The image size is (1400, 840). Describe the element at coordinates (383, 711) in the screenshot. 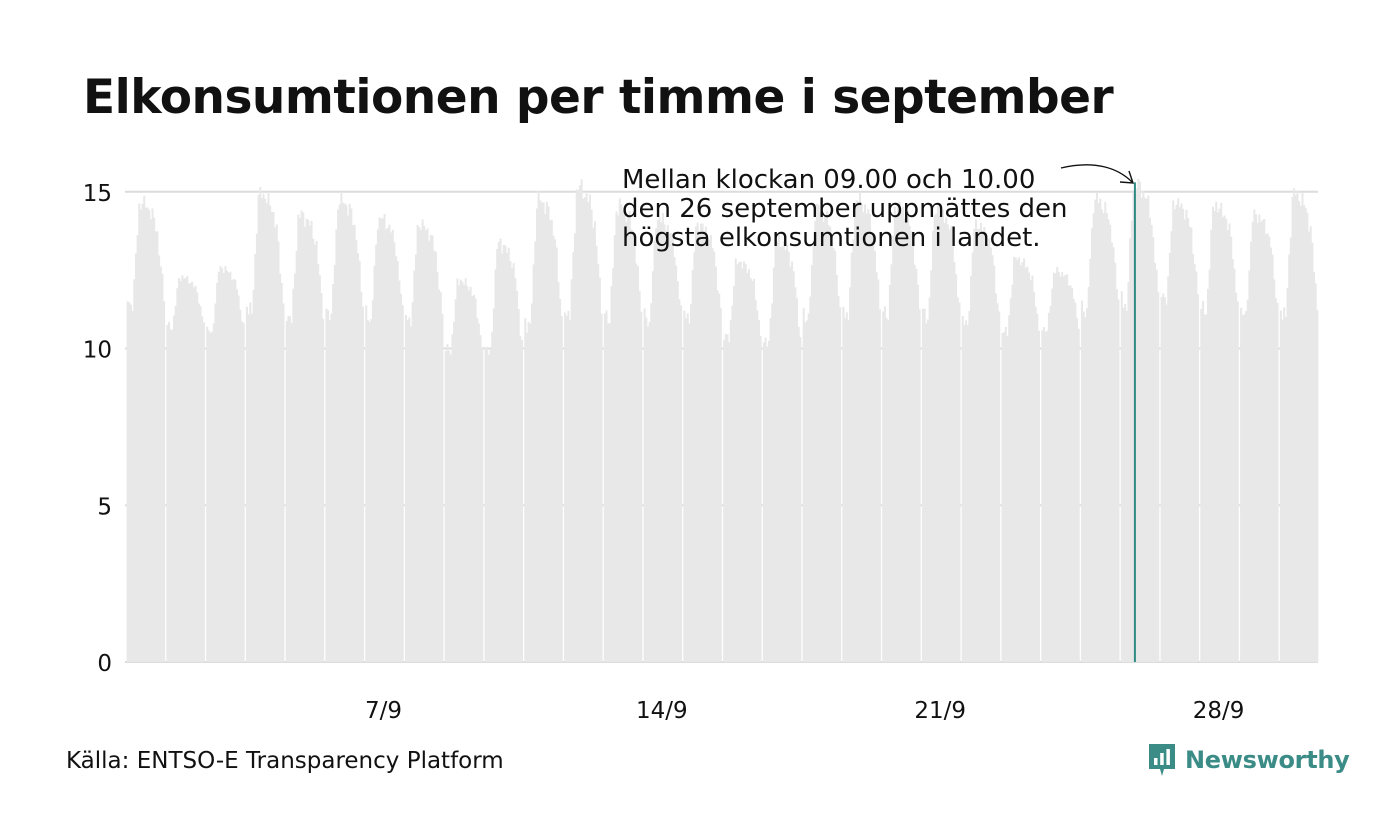

I see `x-tick-label: 7/9` at that location.